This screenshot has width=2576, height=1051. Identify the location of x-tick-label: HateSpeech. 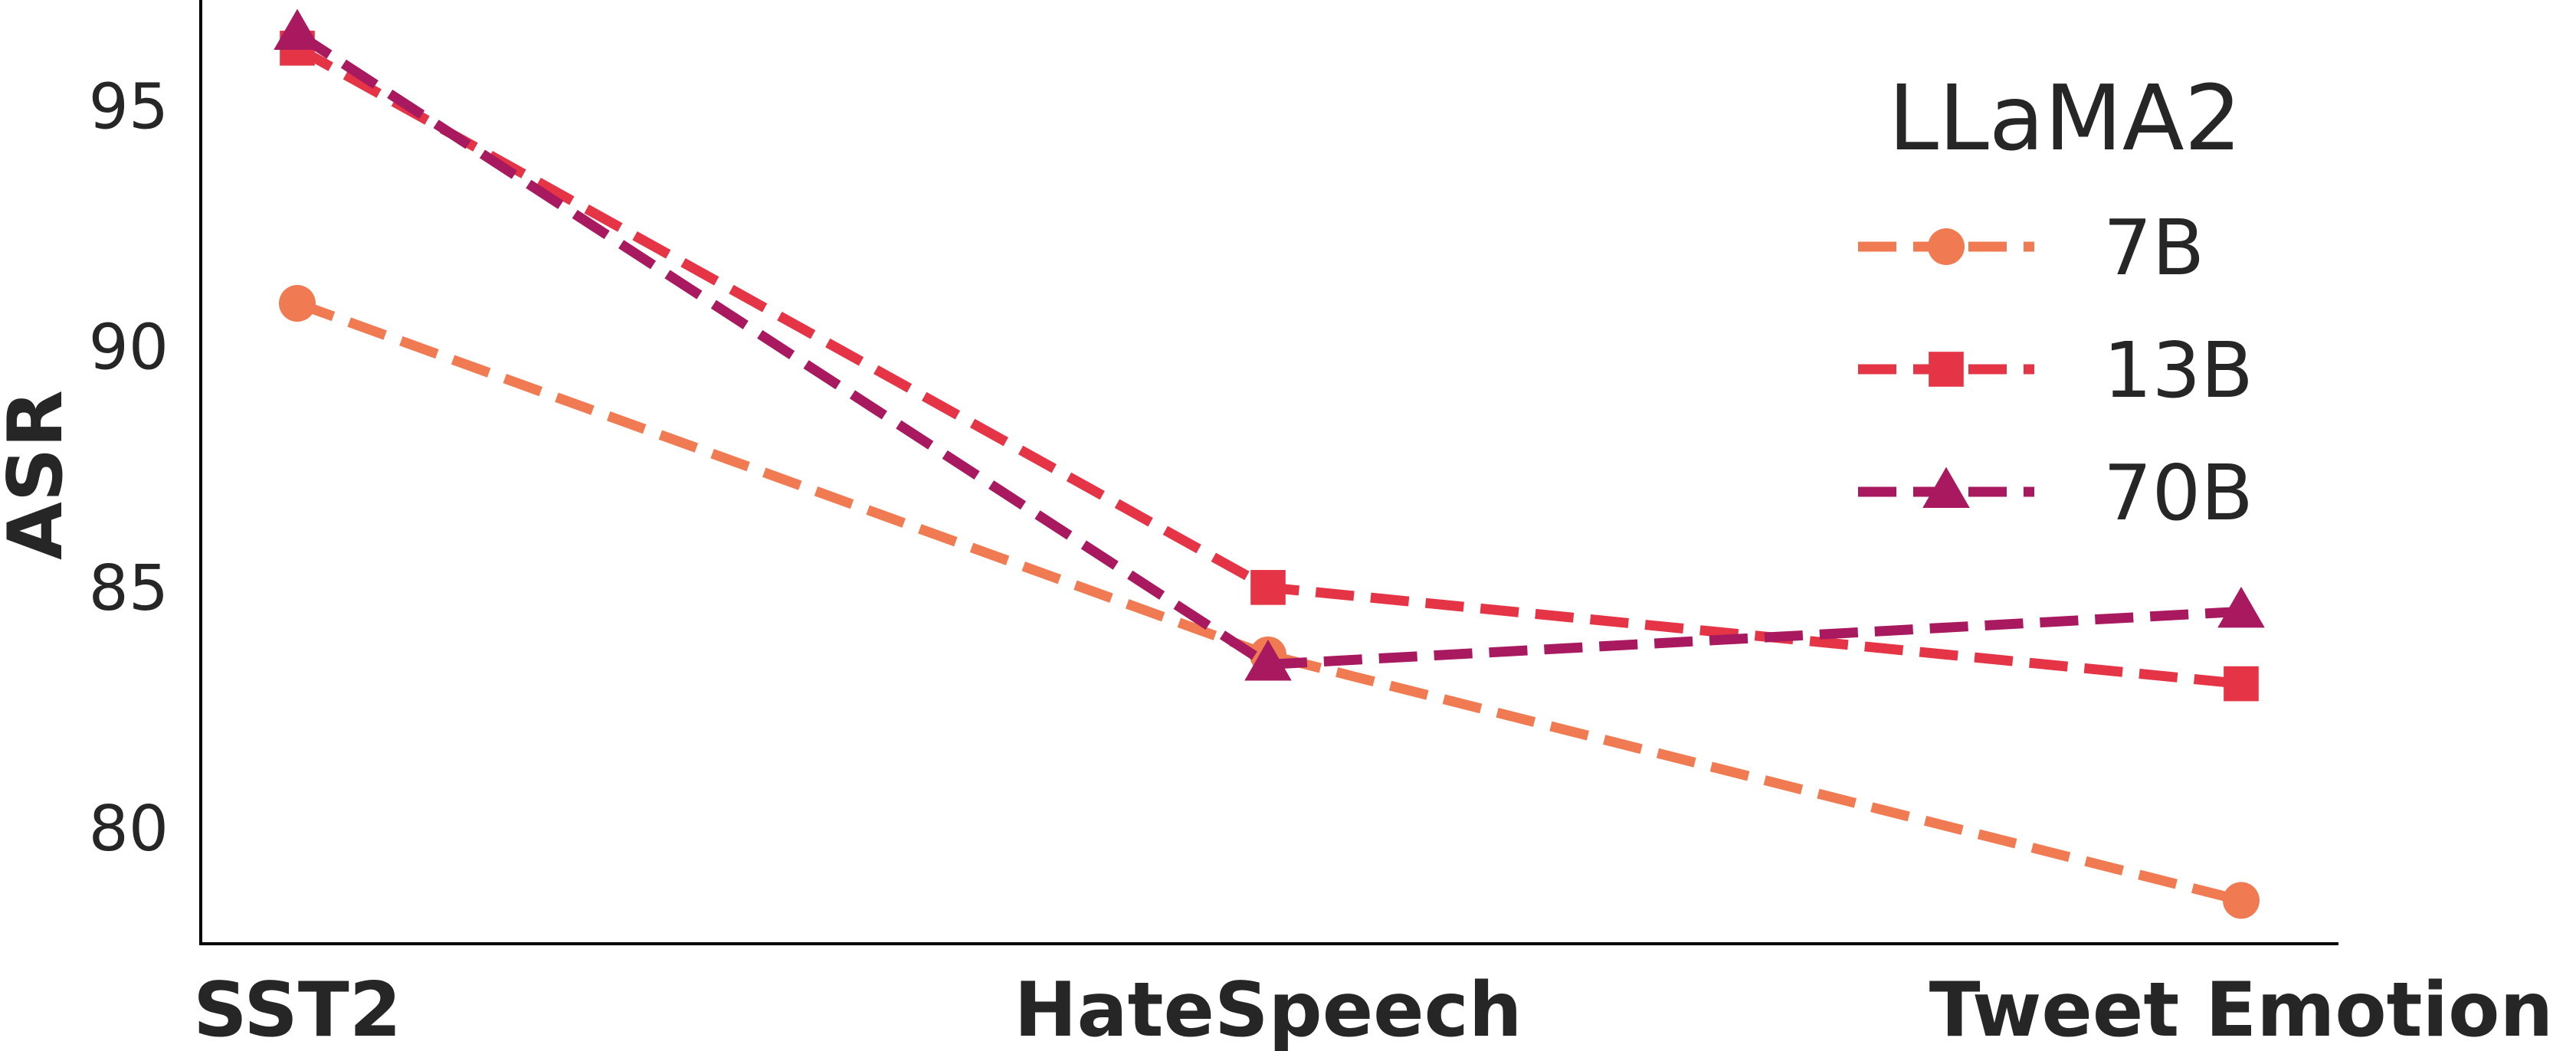
(1268, 1009).